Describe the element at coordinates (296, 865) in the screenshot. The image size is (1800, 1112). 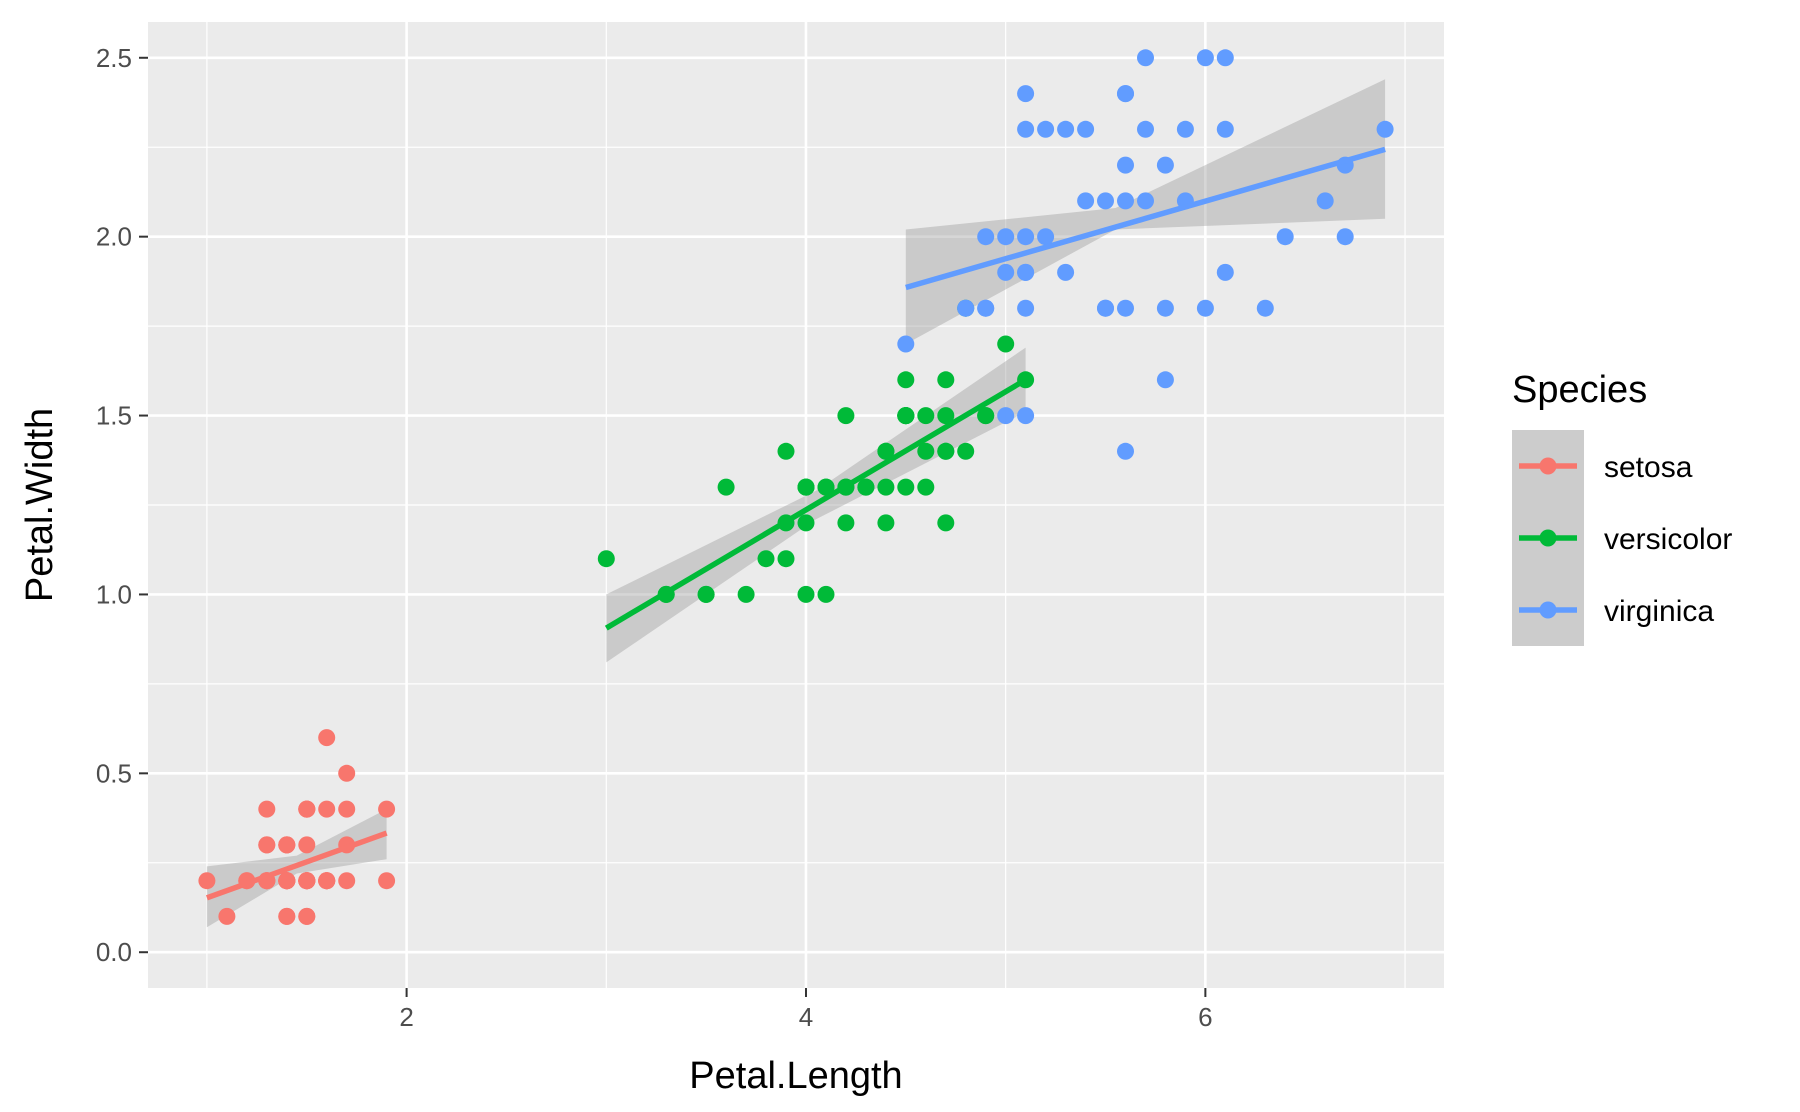
I see `fit-line-setosa` at that location.